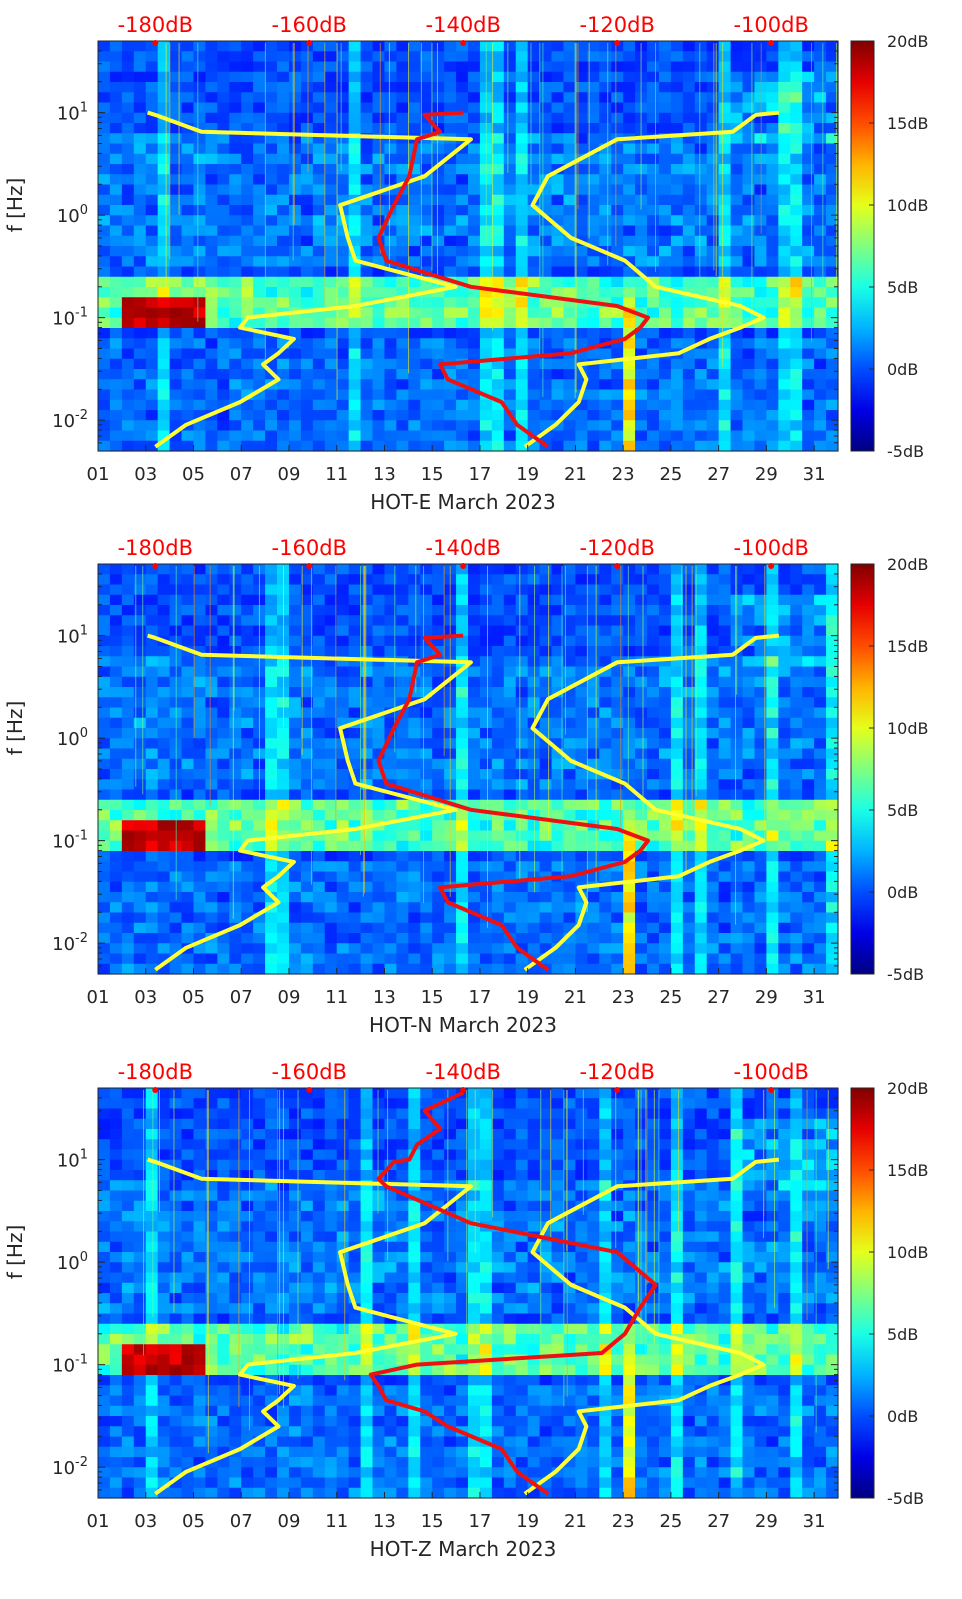  I want to click on x-axis-label: HOT-N March 2023, so click(463, 1025).